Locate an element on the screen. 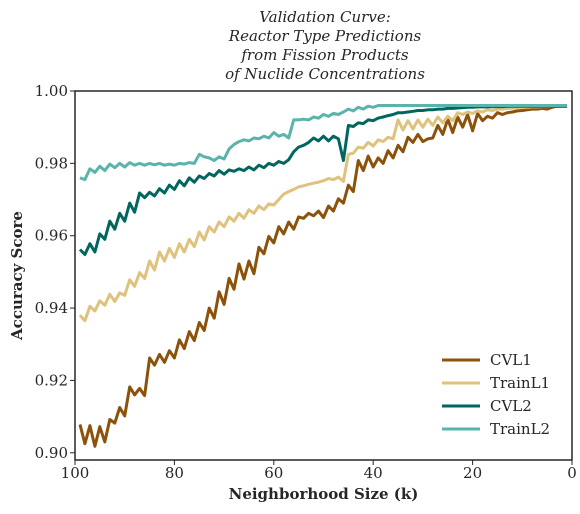  chart-title-line: Reactor Type Predictions is located at coordinates (325, 36).